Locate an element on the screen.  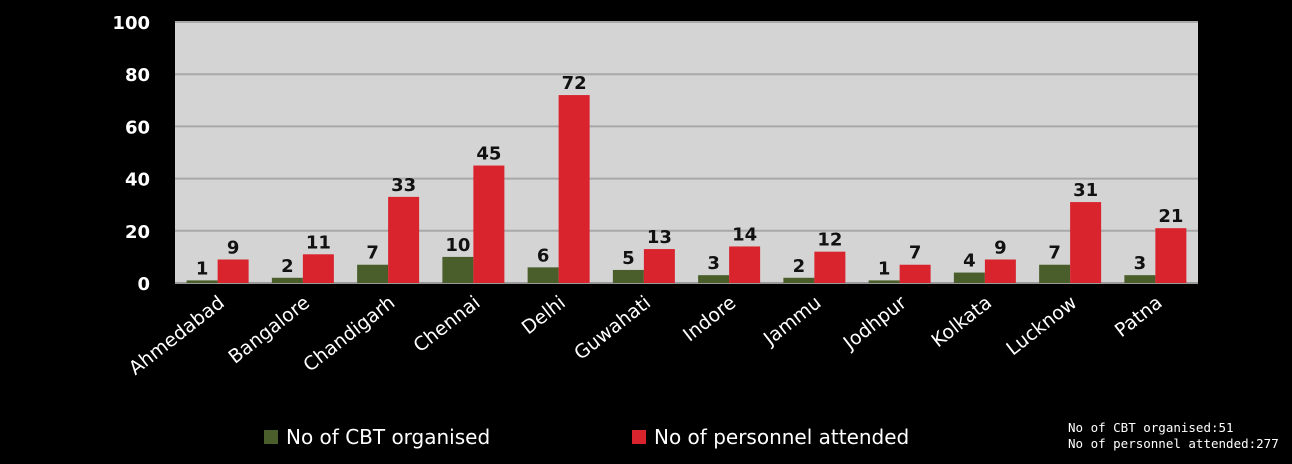
legend-swatch-organised is located at coordinates (271, 437).